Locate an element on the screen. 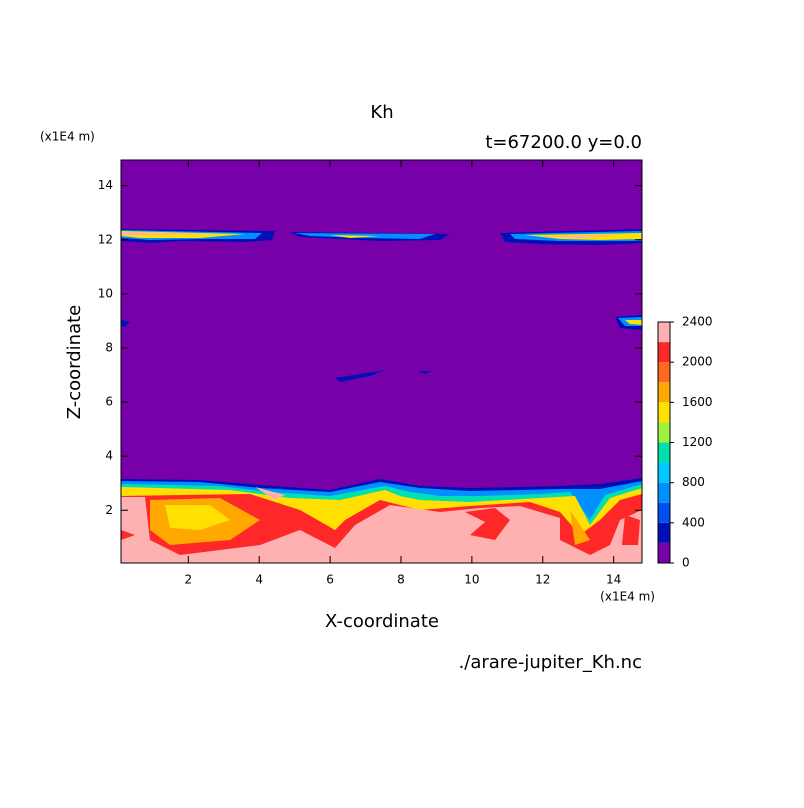  y-tick-label: 8 is located at coordinates (109, 347).